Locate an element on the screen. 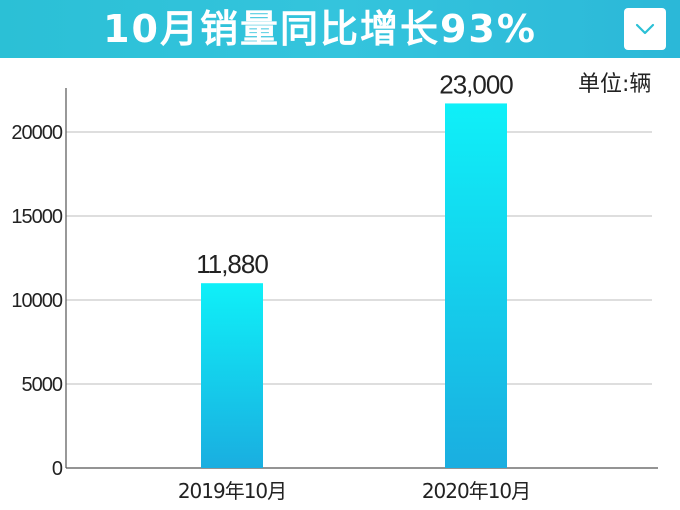  unit-label: 单位:辆 is located at coordinates (615, 84).